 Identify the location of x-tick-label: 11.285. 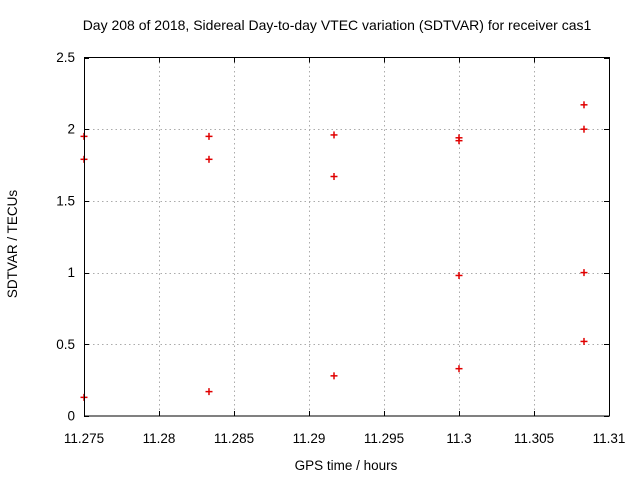
(234, 438).